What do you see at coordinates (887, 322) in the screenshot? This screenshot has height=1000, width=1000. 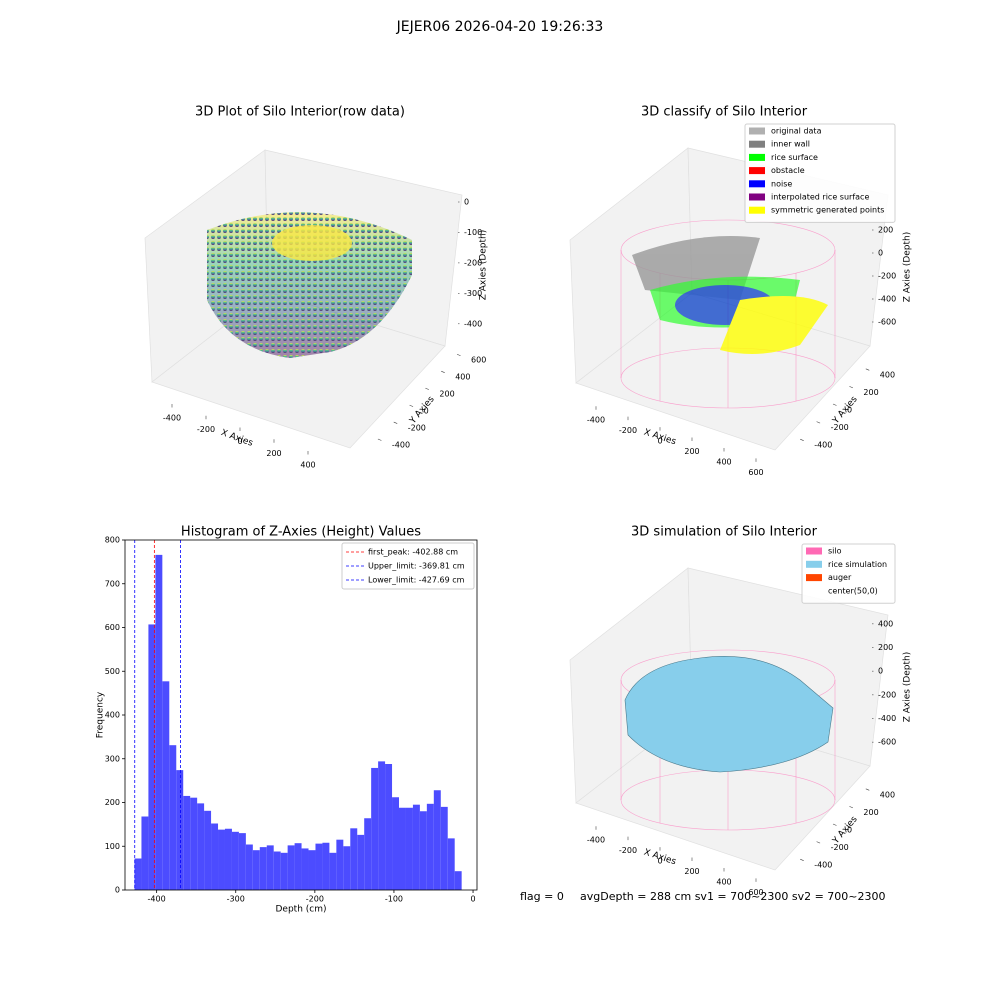 I see `z-tick-label: -600` at bounding box center [887, 322].